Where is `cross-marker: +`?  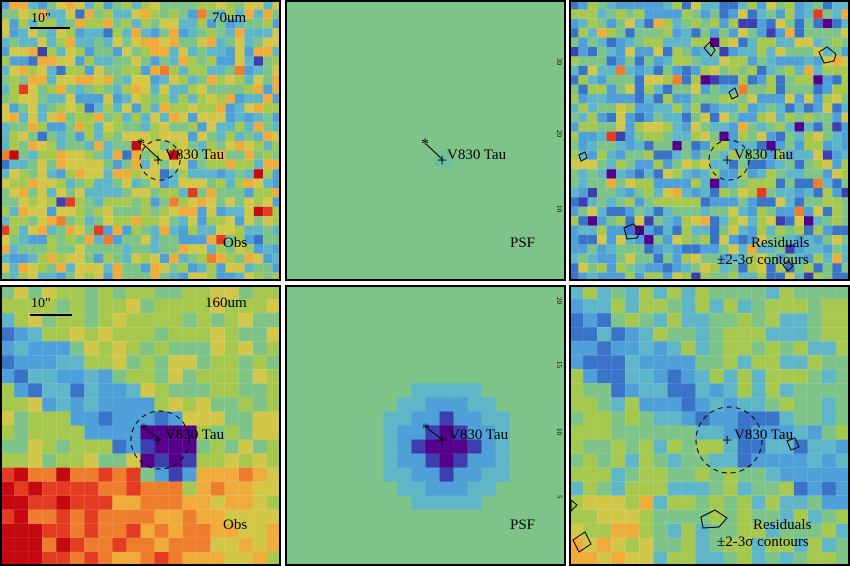
cross-marker: + is located at coordinates (442, 160).